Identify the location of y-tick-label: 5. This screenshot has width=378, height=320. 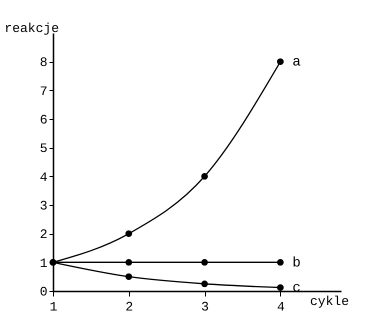
(44, 148).